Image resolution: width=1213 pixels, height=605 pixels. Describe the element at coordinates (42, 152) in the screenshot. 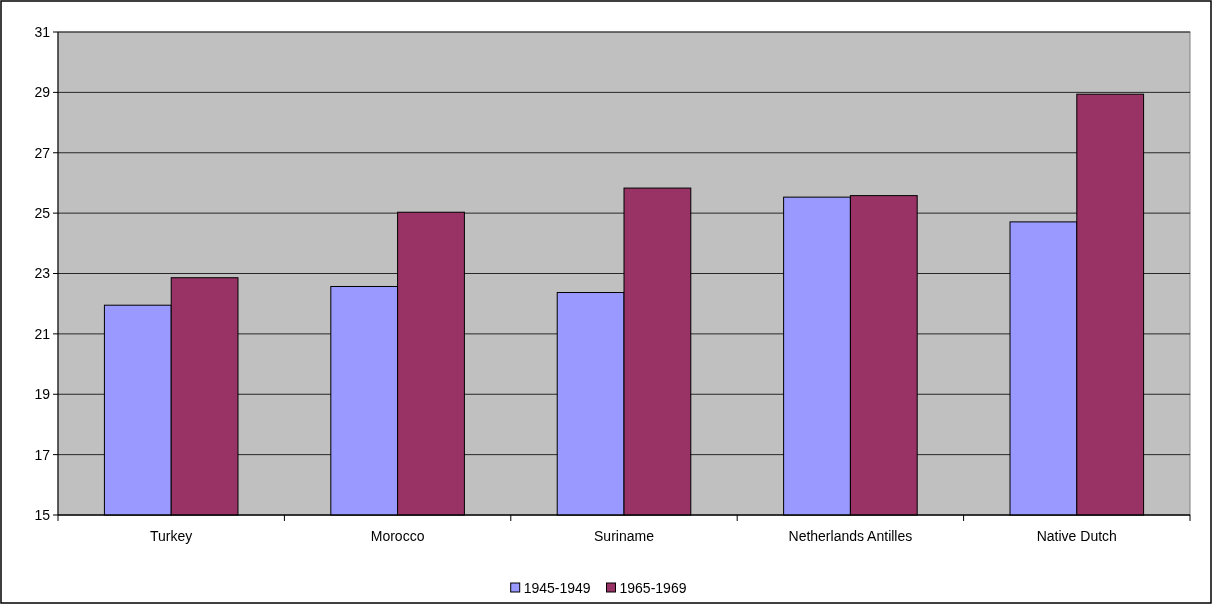

I see `y-tick-label: 27` at that location.